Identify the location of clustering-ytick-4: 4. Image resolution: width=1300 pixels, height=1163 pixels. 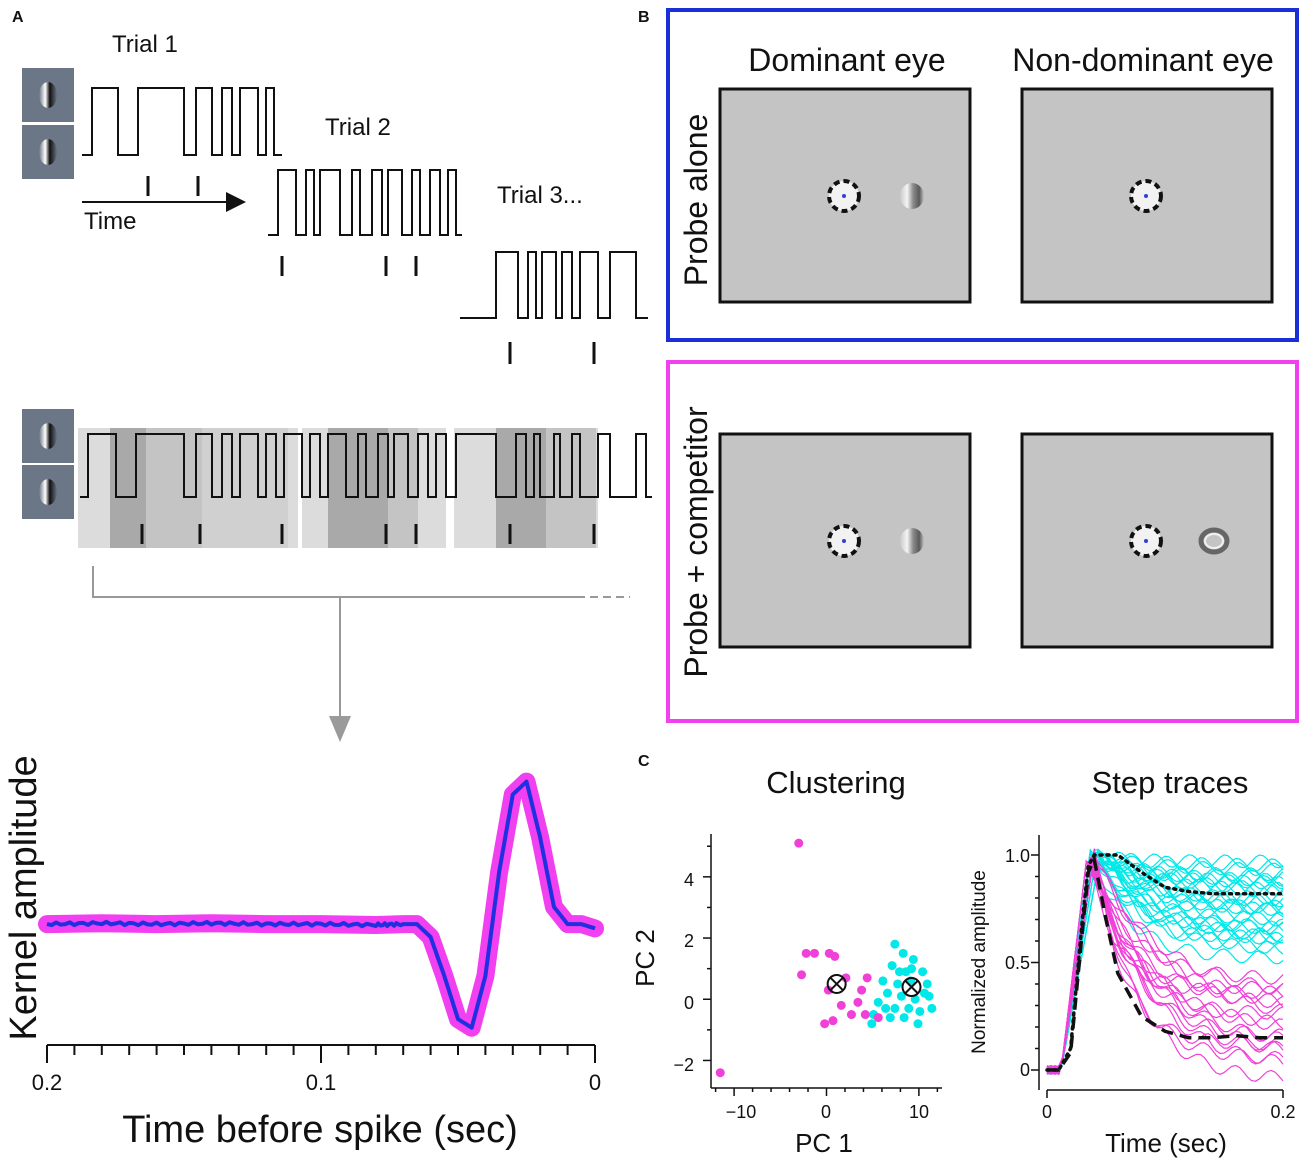
(689, 880).